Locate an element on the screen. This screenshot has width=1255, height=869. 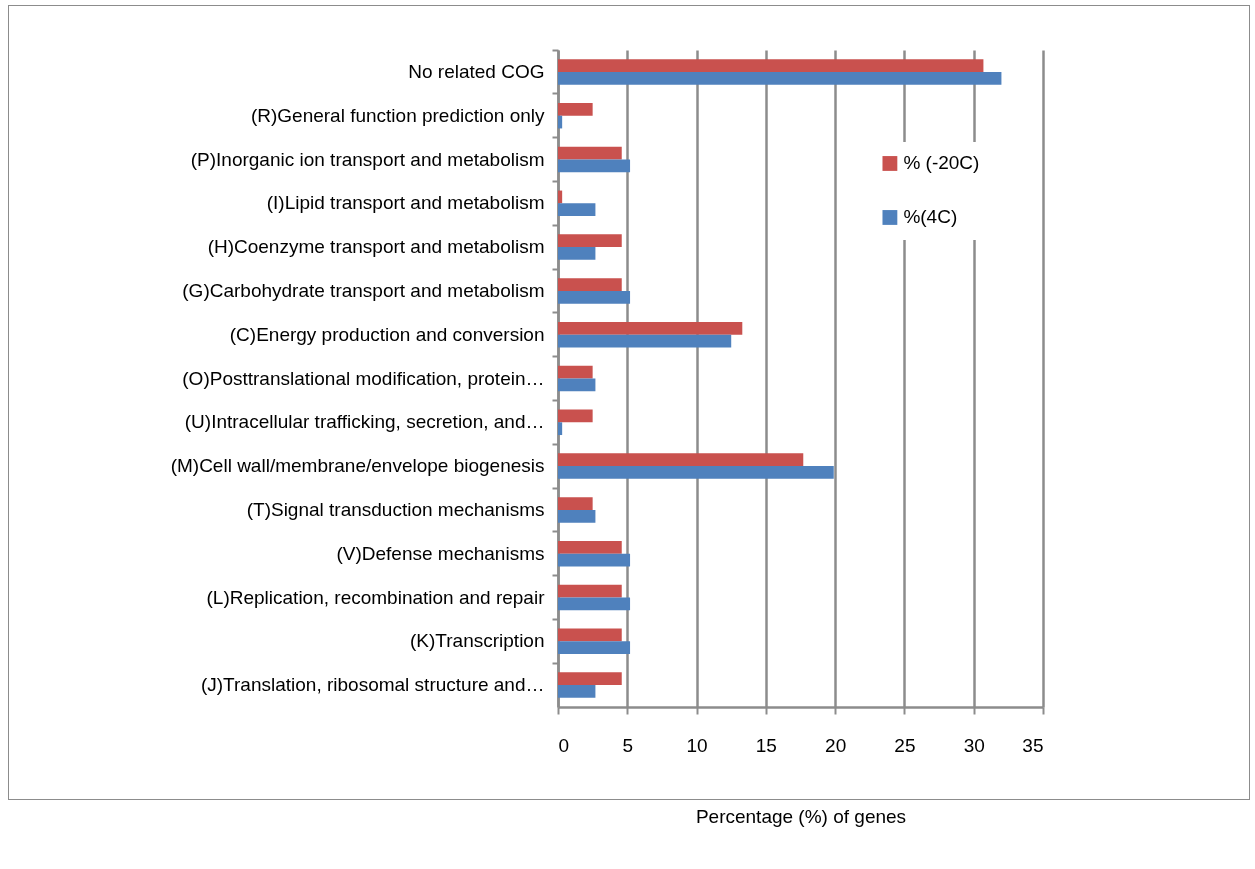
x-tick-label: 10 is located at coordinates (697, 745).